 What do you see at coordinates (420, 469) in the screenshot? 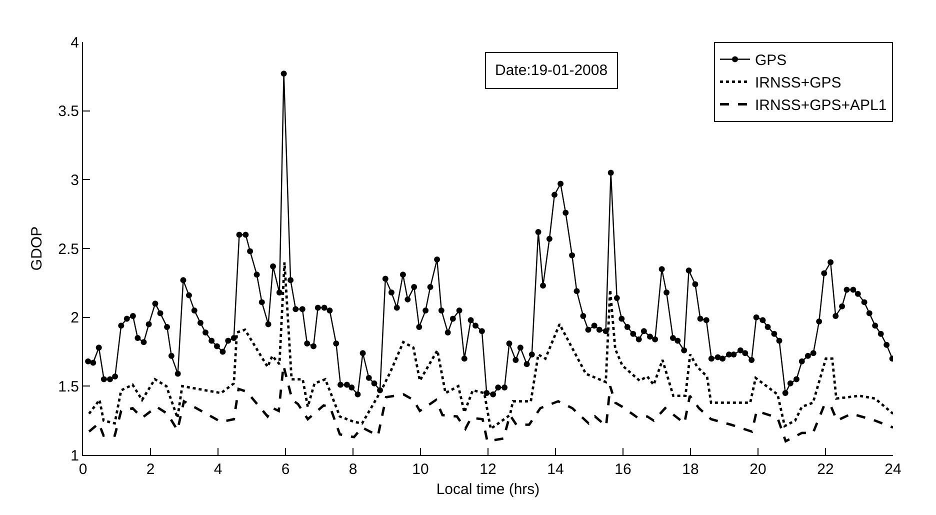
I see `x-tick-label: 10` at bounding box center [420, 469].